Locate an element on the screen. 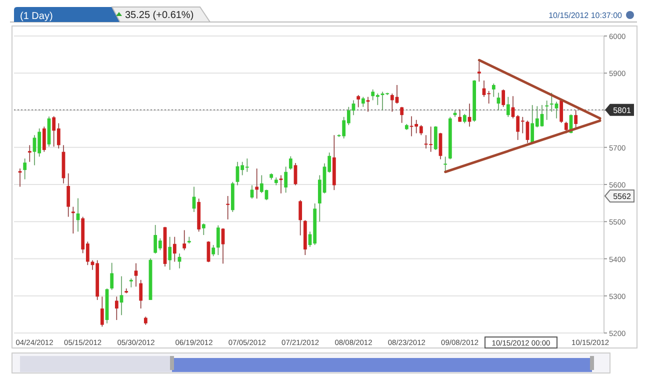 The image size is (645, 377). text: 5562 is located at coordinates (622, 196).